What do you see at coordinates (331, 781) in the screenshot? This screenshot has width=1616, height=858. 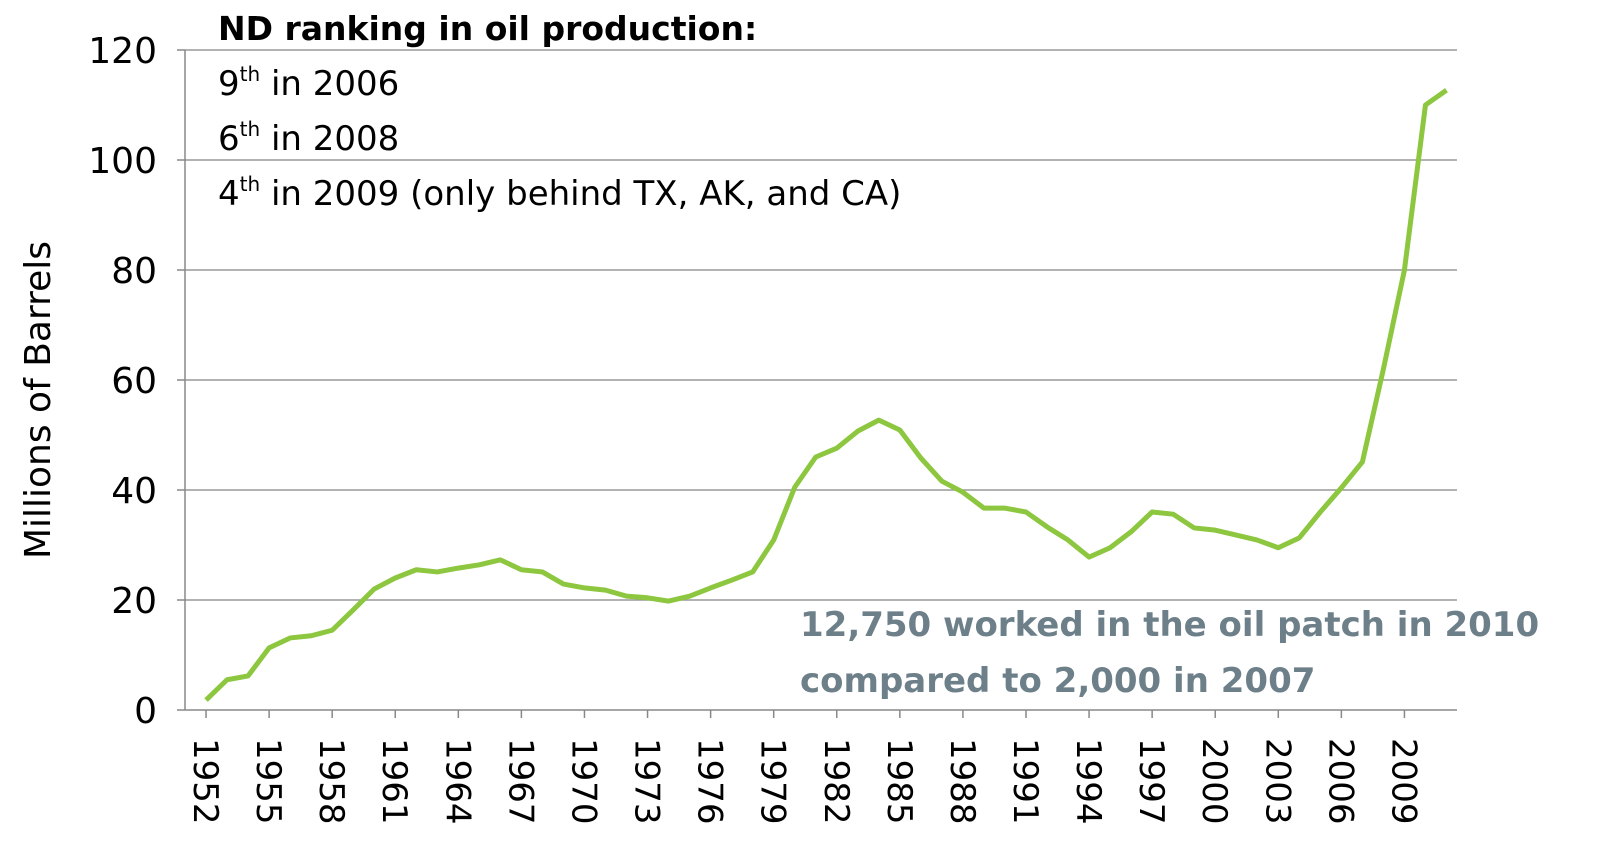 I see `x-tick-label: 1958` at bounding box center [331, 781].